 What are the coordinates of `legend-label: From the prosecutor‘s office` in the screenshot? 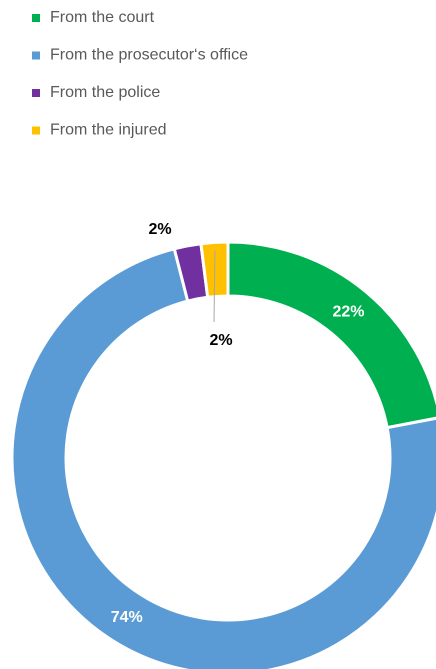 It's located at (149, 55).